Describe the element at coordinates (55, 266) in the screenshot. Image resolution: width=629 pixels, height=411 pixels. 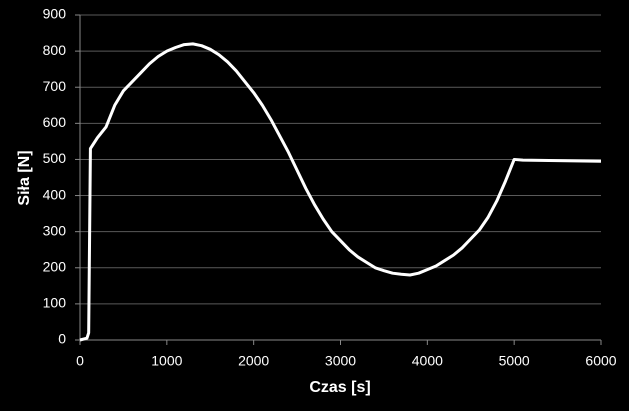
I see `y-tick-label: 200` at that location.